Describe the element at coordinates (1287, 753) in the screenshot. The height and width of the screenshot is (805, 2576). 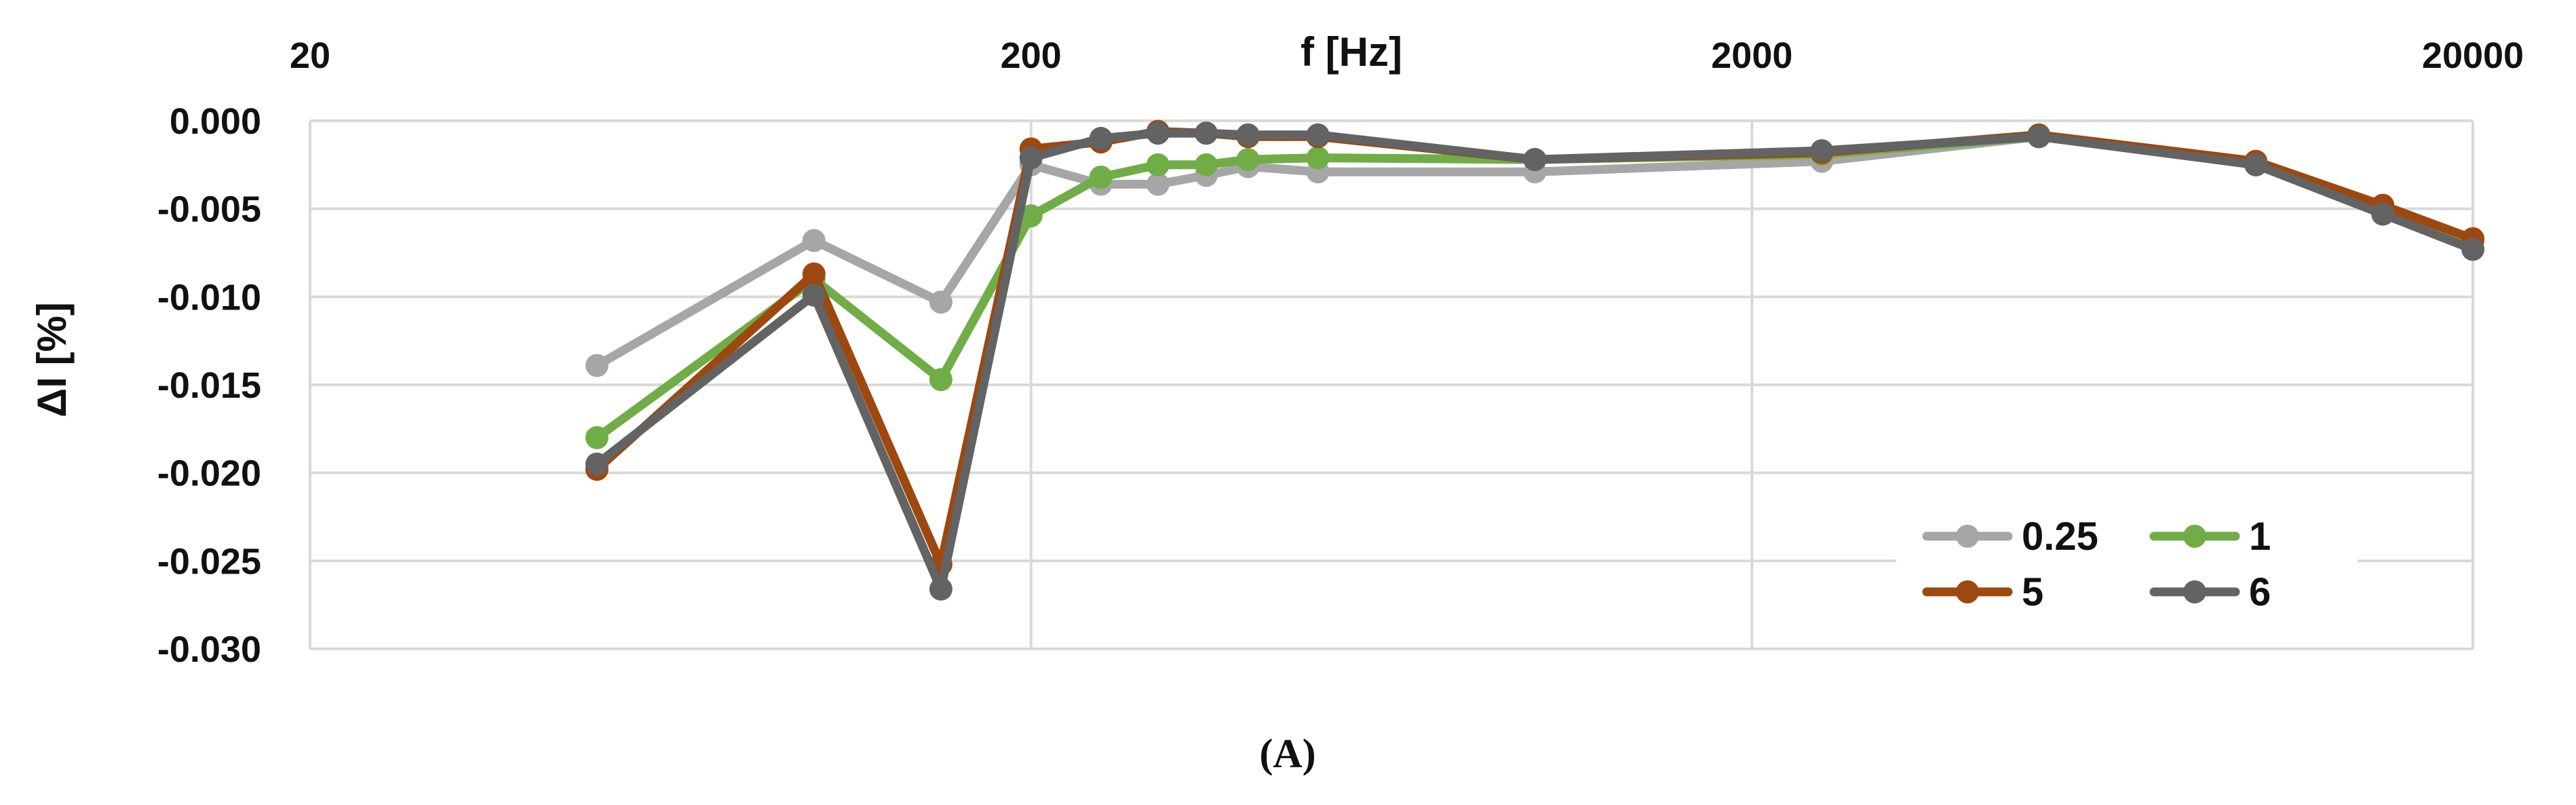
I see `figure-caption: (A)` at that location.